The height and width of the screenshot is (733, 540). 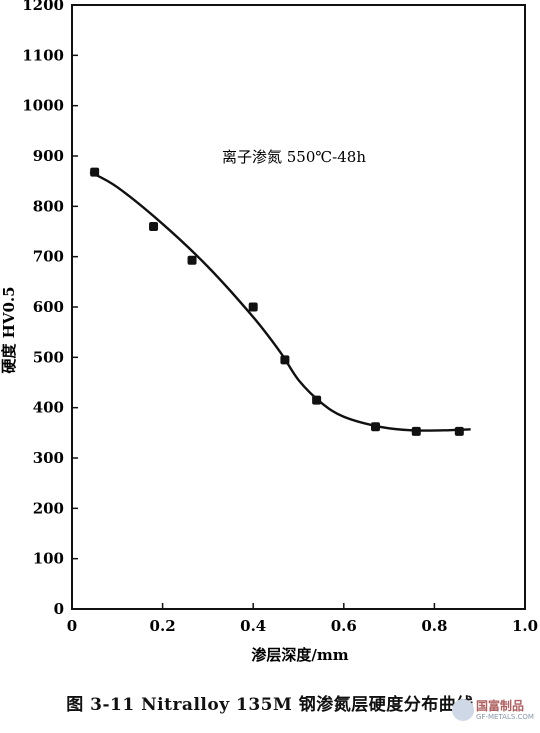 I want to click on x-tick-label: 0.2, so click(x=163, y=626).